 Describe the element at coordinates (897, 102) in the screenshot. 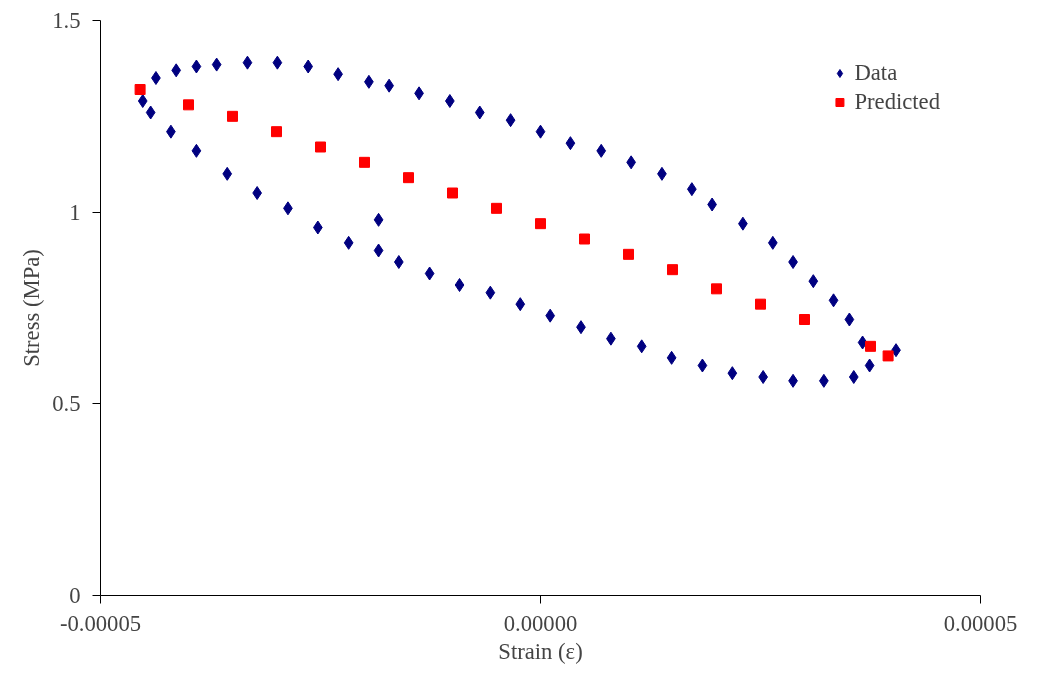

I see `legend-label: Predicted` at that location.